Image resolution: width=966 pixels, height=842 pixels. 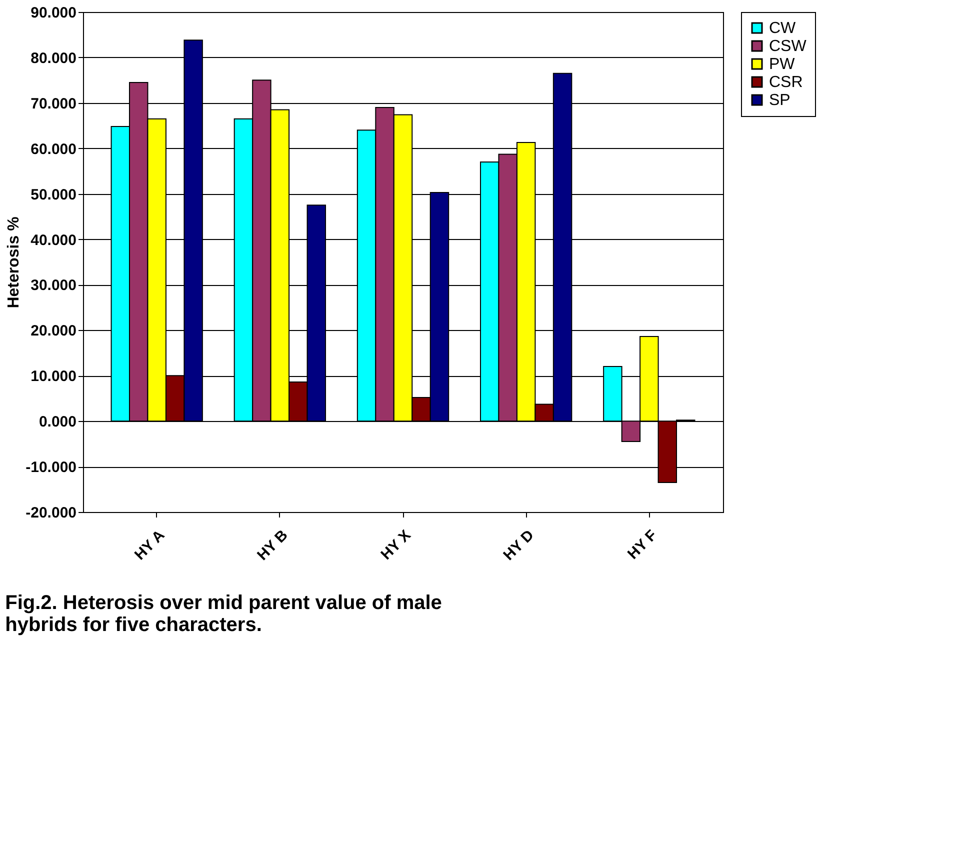 What do you see at coordinates (57, 422) in the screenshot?
I see `y-tick-label: 0.000` at bounding box center [57, 422].